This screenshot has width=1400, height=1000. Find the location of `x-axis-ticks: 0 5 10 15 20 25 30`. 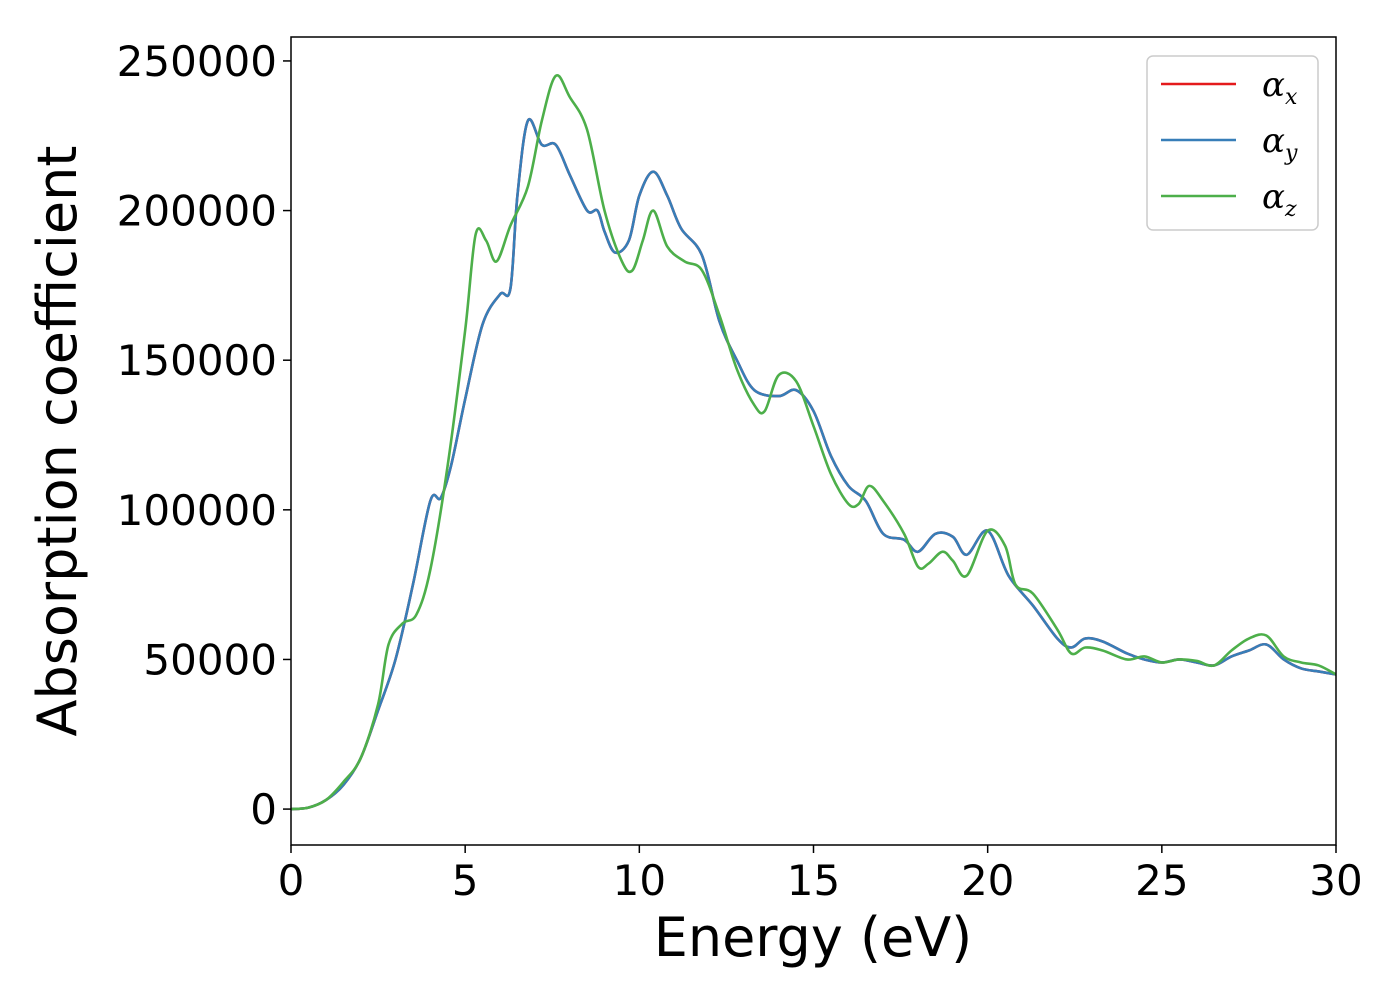

x-axis-ticks: 0 5 10 15 20 25 30 is located at coordinates (820, 875).